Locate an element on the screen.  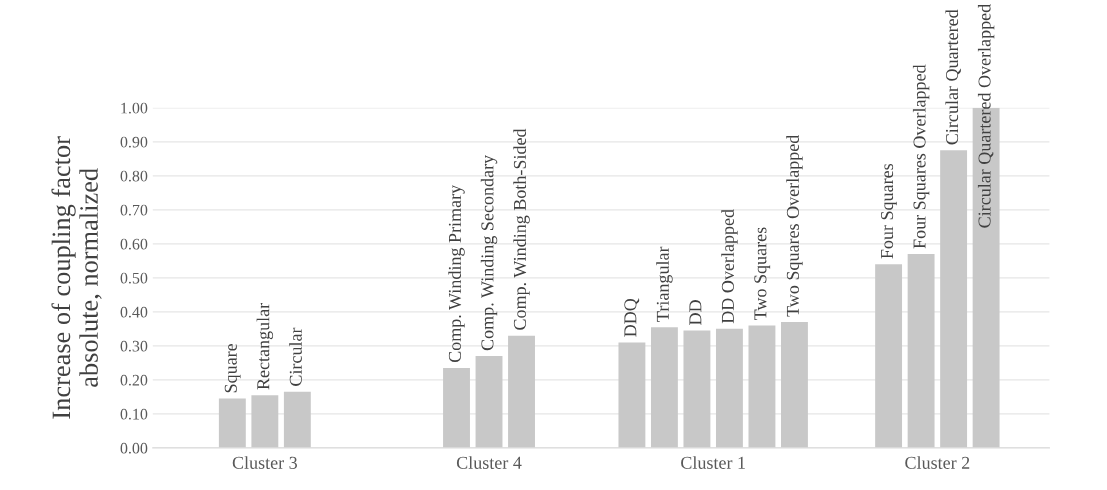
text: Comp. Winding Primary is located at coordinates (456, 273).